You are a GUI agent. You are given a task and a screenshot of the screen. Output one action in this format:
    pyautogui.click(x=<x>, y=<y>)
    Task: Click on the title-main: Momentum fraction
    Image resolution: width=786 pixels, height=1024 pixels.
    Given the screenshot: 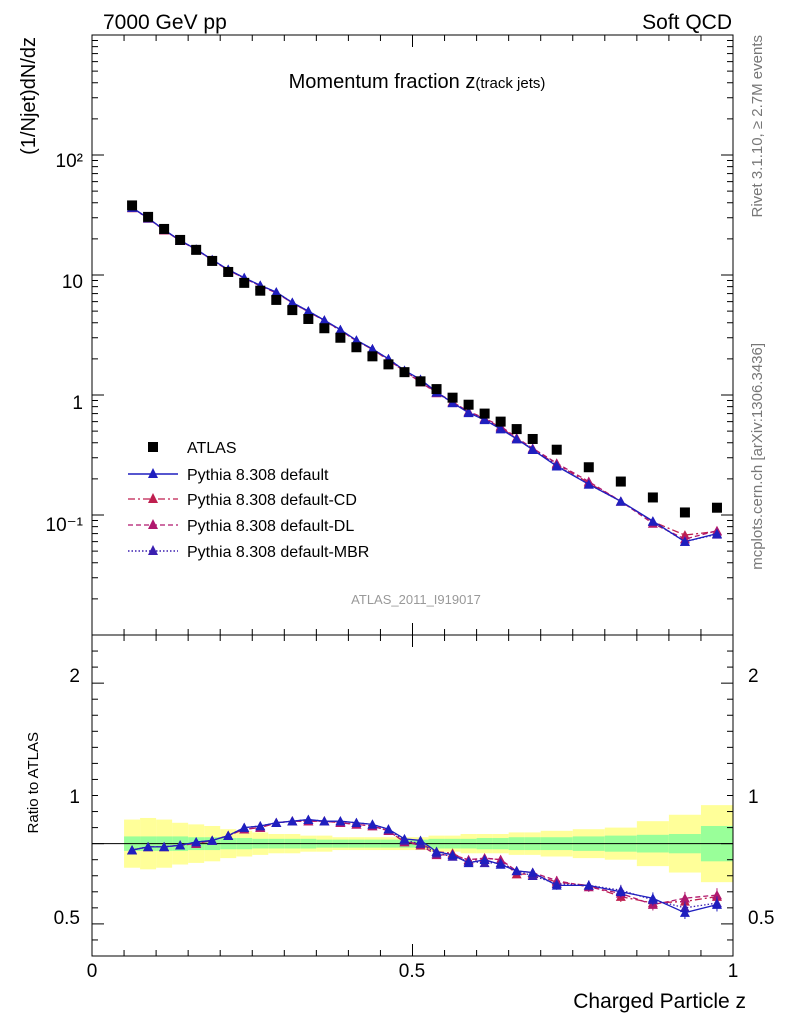 What is the action you would take?
    pyautogui.click(x=377, y=82)
    